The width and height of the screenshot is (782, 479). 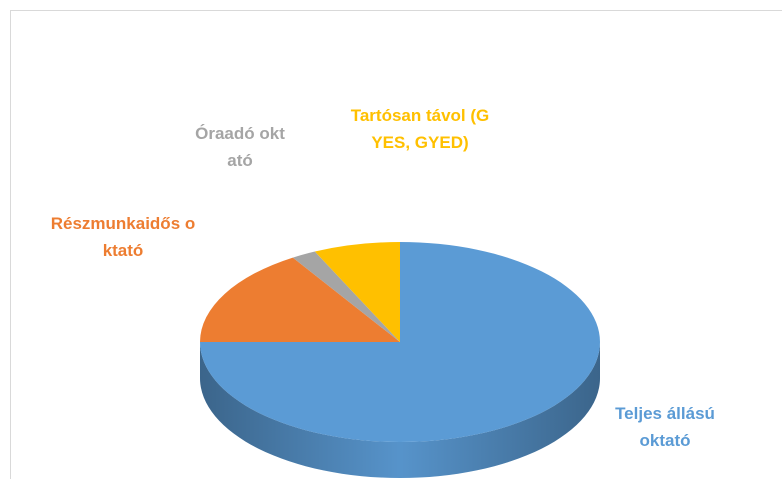 I want to click on slice-label: Tartósan távol (GYES, GYED), so click(x=420, y=129).